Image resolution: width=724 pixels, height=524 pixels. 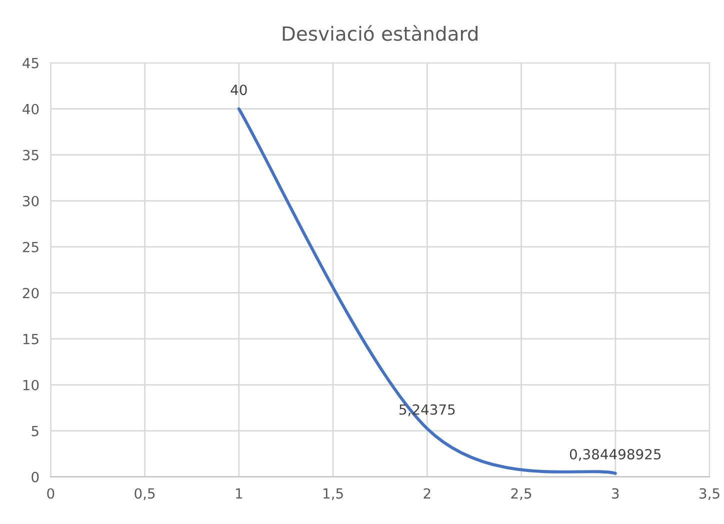 What do you see at coordinates (615, 454) in the screenshot?
I see `data-label: 0,384498925` at bounding box center [615, 454].